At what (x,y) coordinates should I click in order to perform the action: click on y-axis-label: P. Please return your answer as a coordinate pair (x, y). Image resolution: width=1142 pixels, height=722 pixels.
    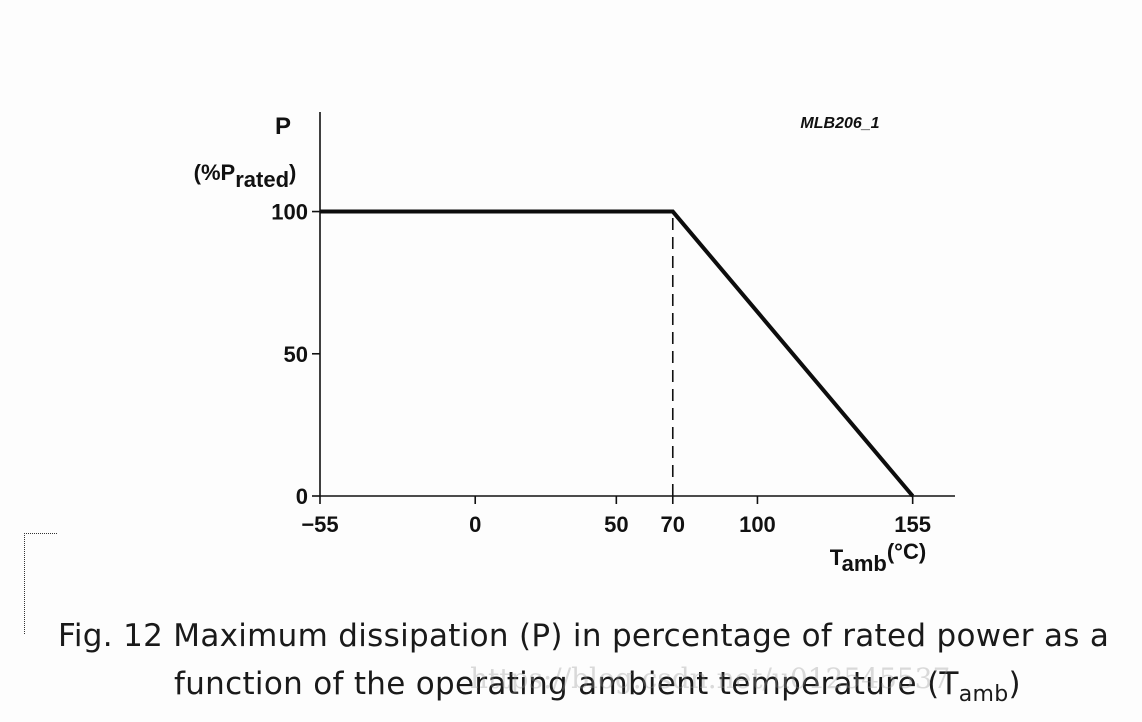
    Looking at the image, I should click on (283, 126).